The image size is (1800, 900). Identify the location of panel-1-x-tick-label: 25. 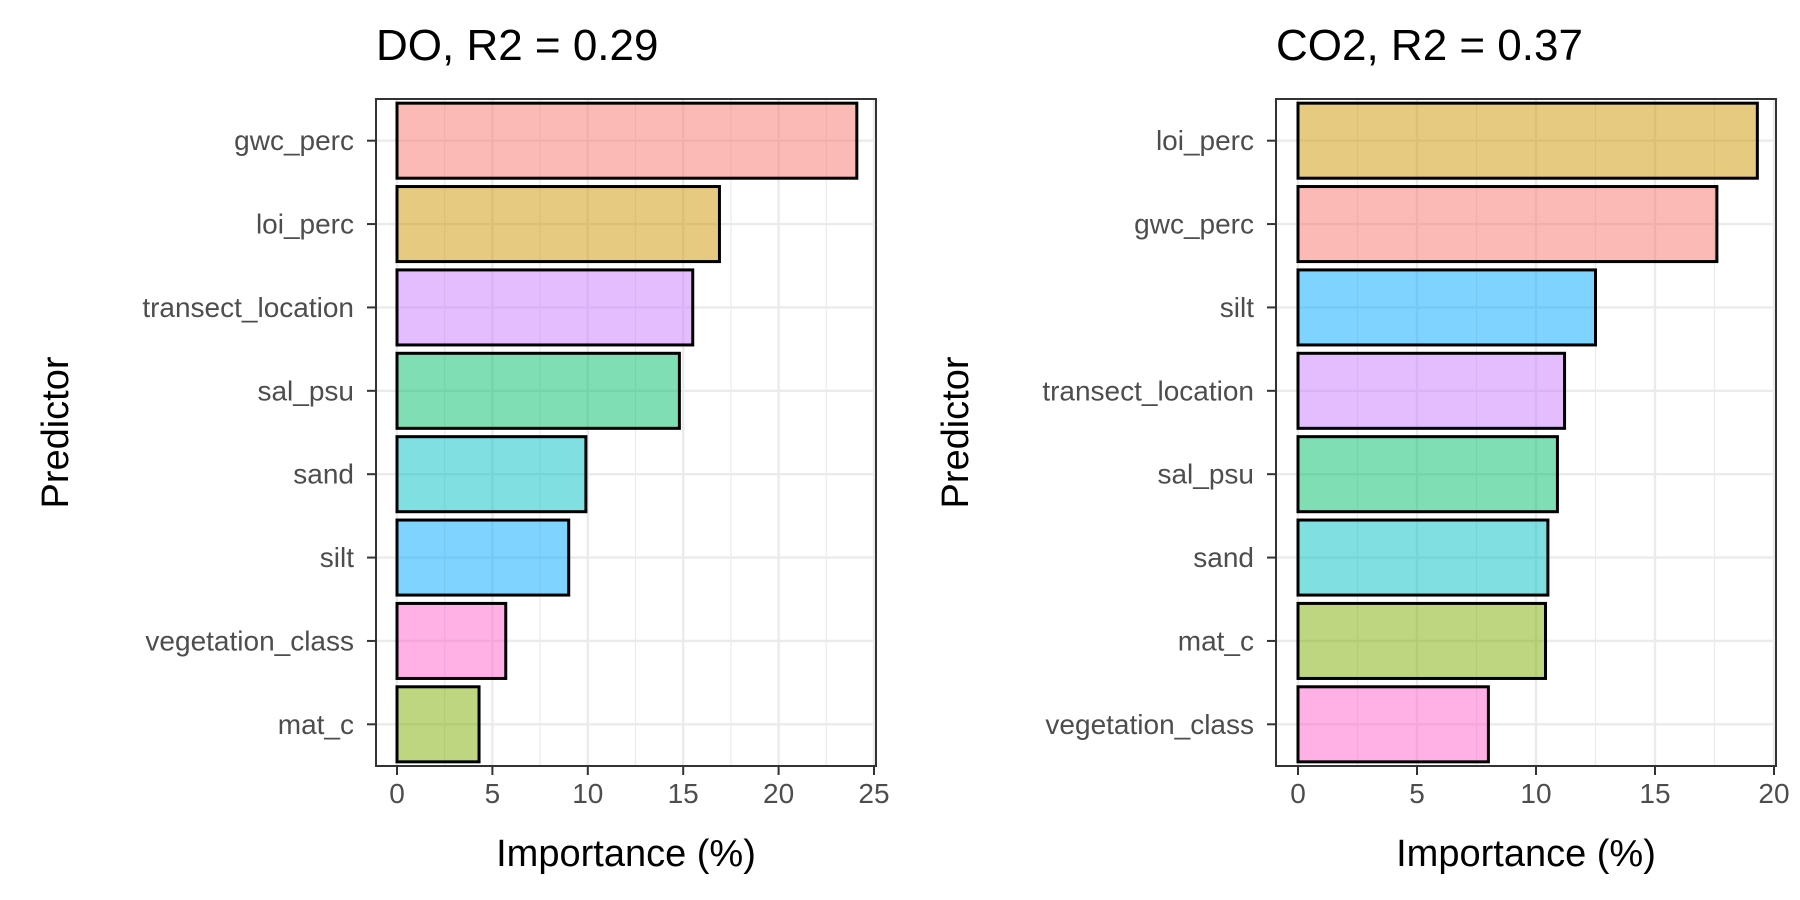
(873, 793).